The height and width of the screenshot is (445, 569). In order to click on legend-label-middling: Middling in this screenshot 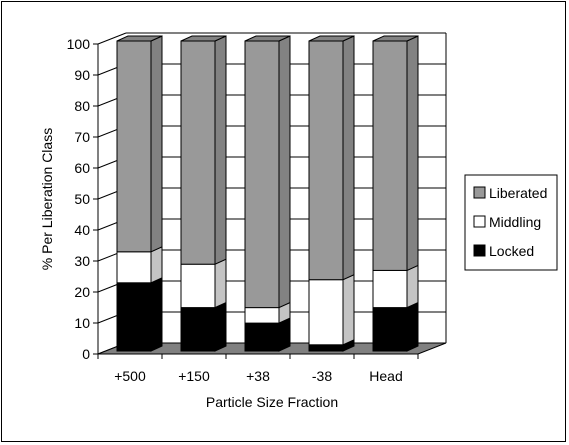, I will do `click(515, 222)`.